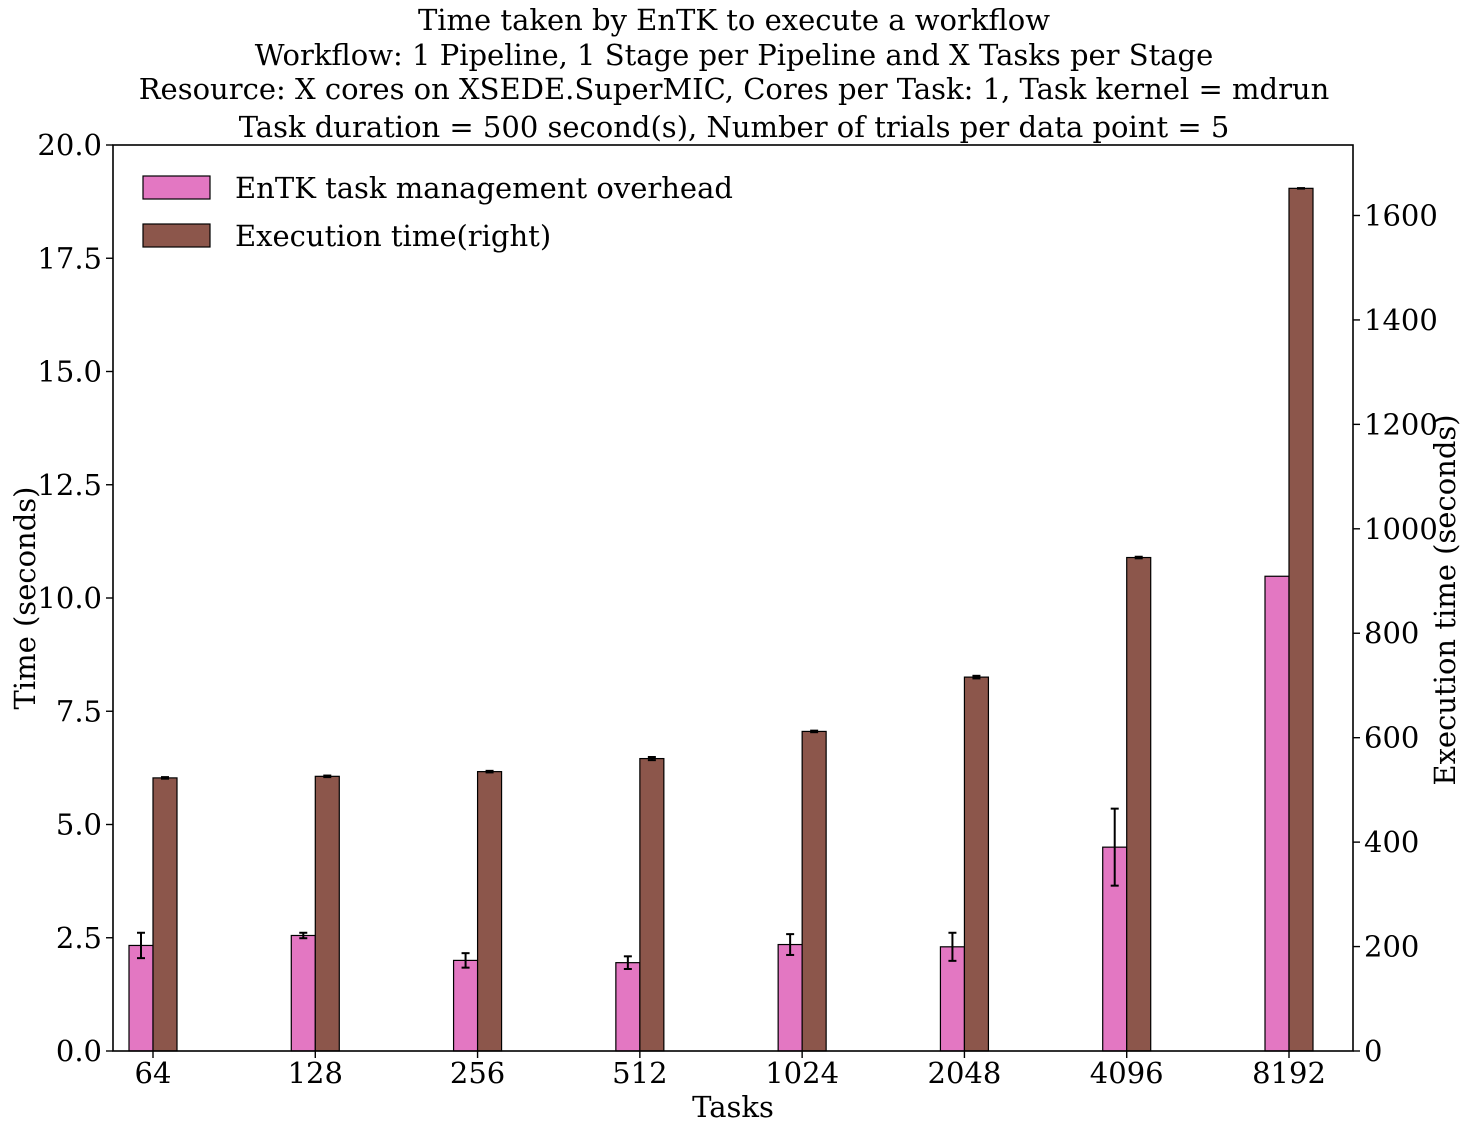 The width and height of the screenshot is (1472, 1135). I want to click on legend-label-execution: Execution time(right), so click(393, 236).